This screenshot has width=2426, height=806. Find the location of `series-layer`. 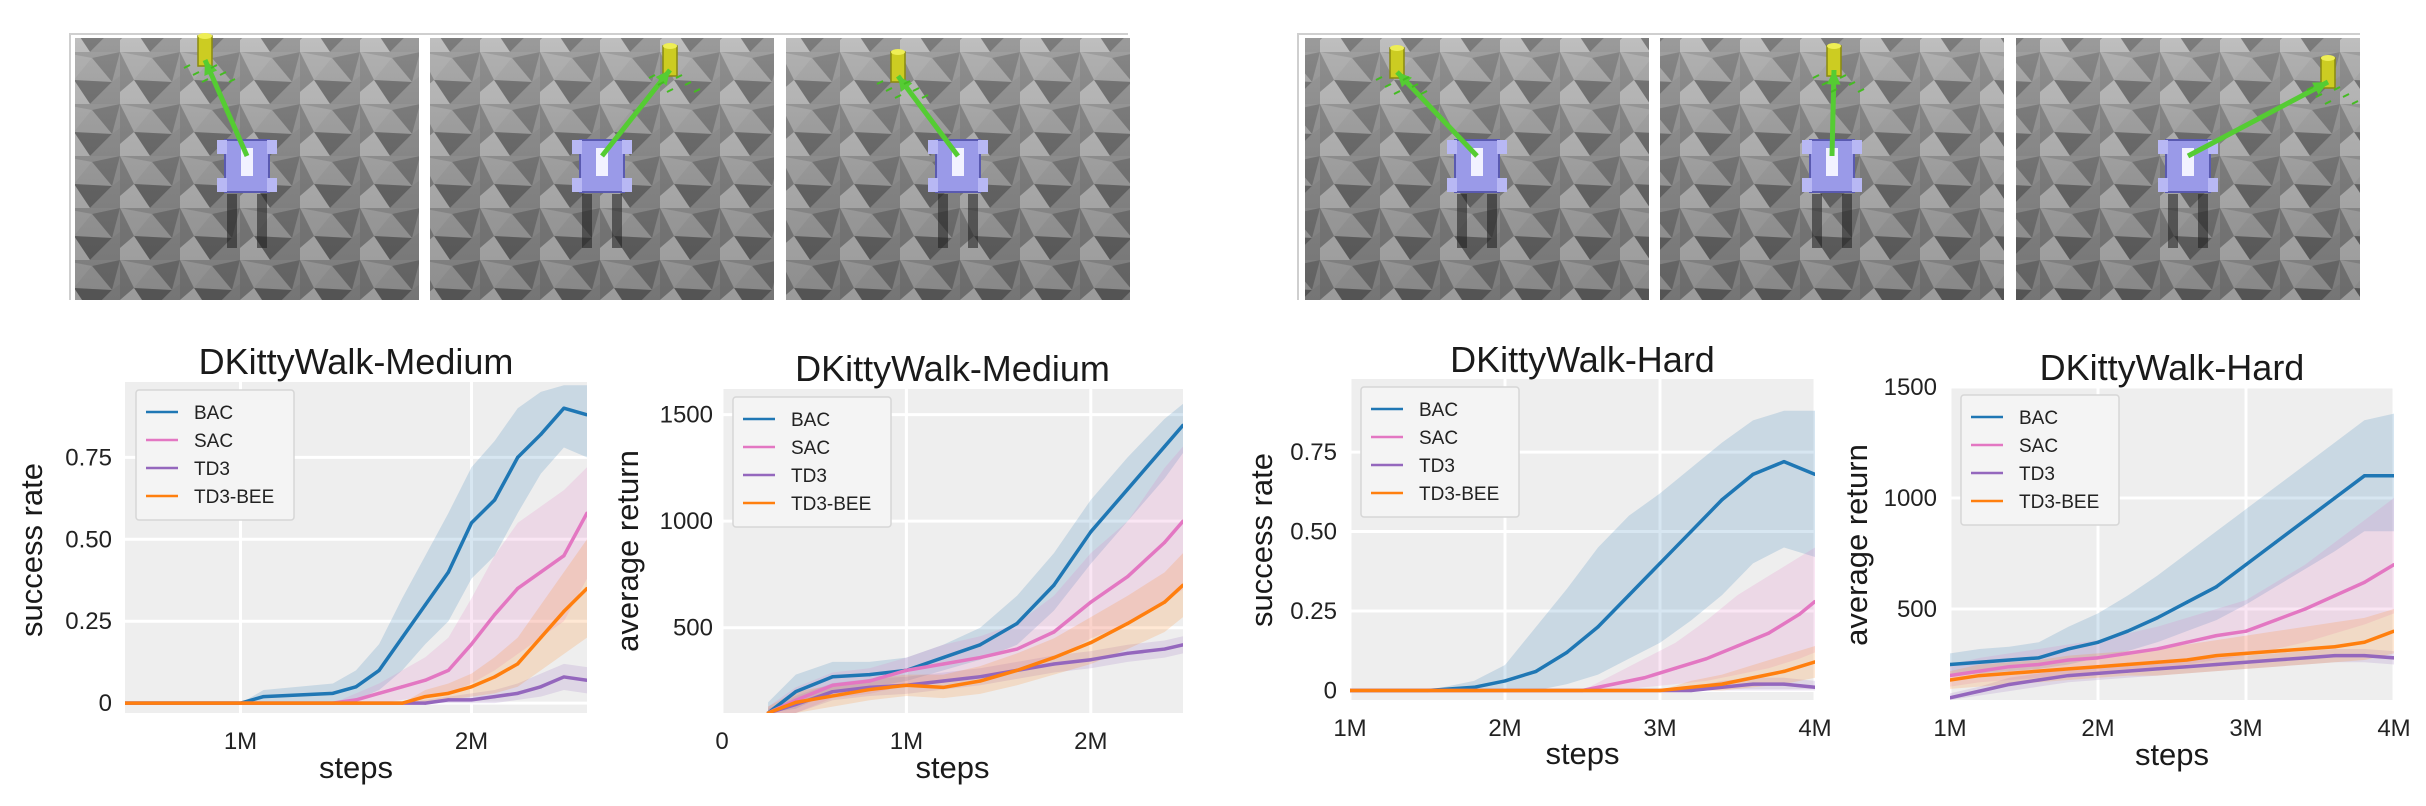

series-layer is located at coordinates (1582, 551).